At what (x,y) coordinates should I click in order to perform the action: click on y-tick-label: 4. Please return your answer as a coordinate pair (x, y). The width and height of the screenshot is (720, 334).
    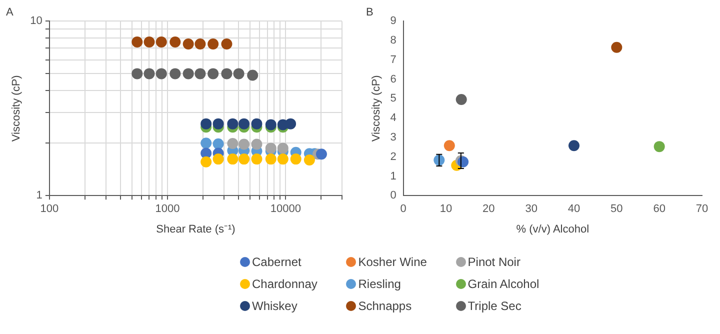
    Looking at the image, I should click on (393, 118).